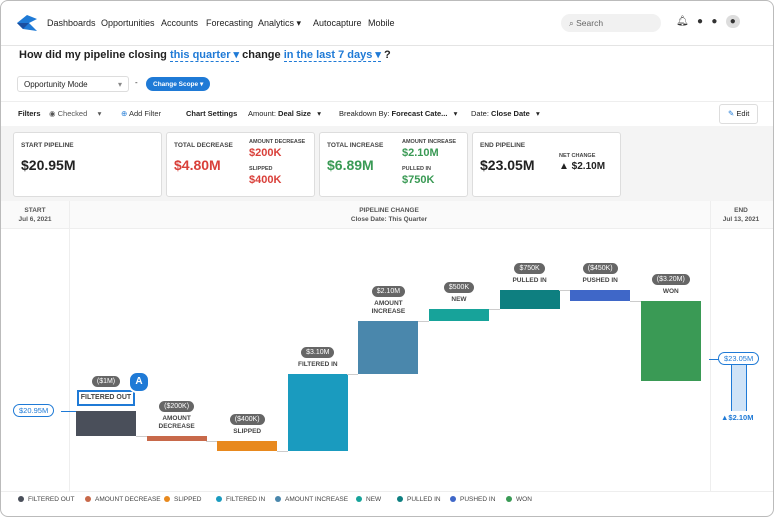 The width and height of the screenshot is (774, 517). I want to click on logo, so click(27, 23).